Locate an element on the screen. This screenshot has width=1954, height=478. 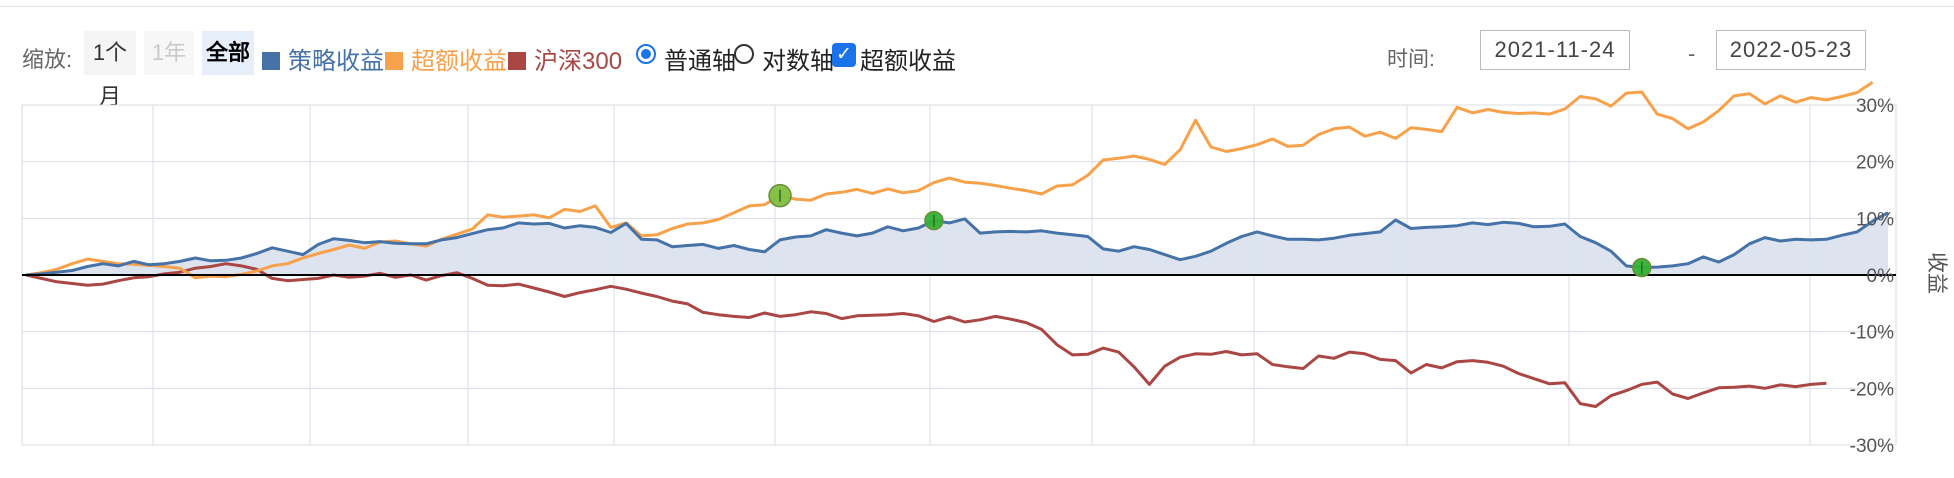
y-tick-label-3: 0% is located at coordinates (1881, 276).